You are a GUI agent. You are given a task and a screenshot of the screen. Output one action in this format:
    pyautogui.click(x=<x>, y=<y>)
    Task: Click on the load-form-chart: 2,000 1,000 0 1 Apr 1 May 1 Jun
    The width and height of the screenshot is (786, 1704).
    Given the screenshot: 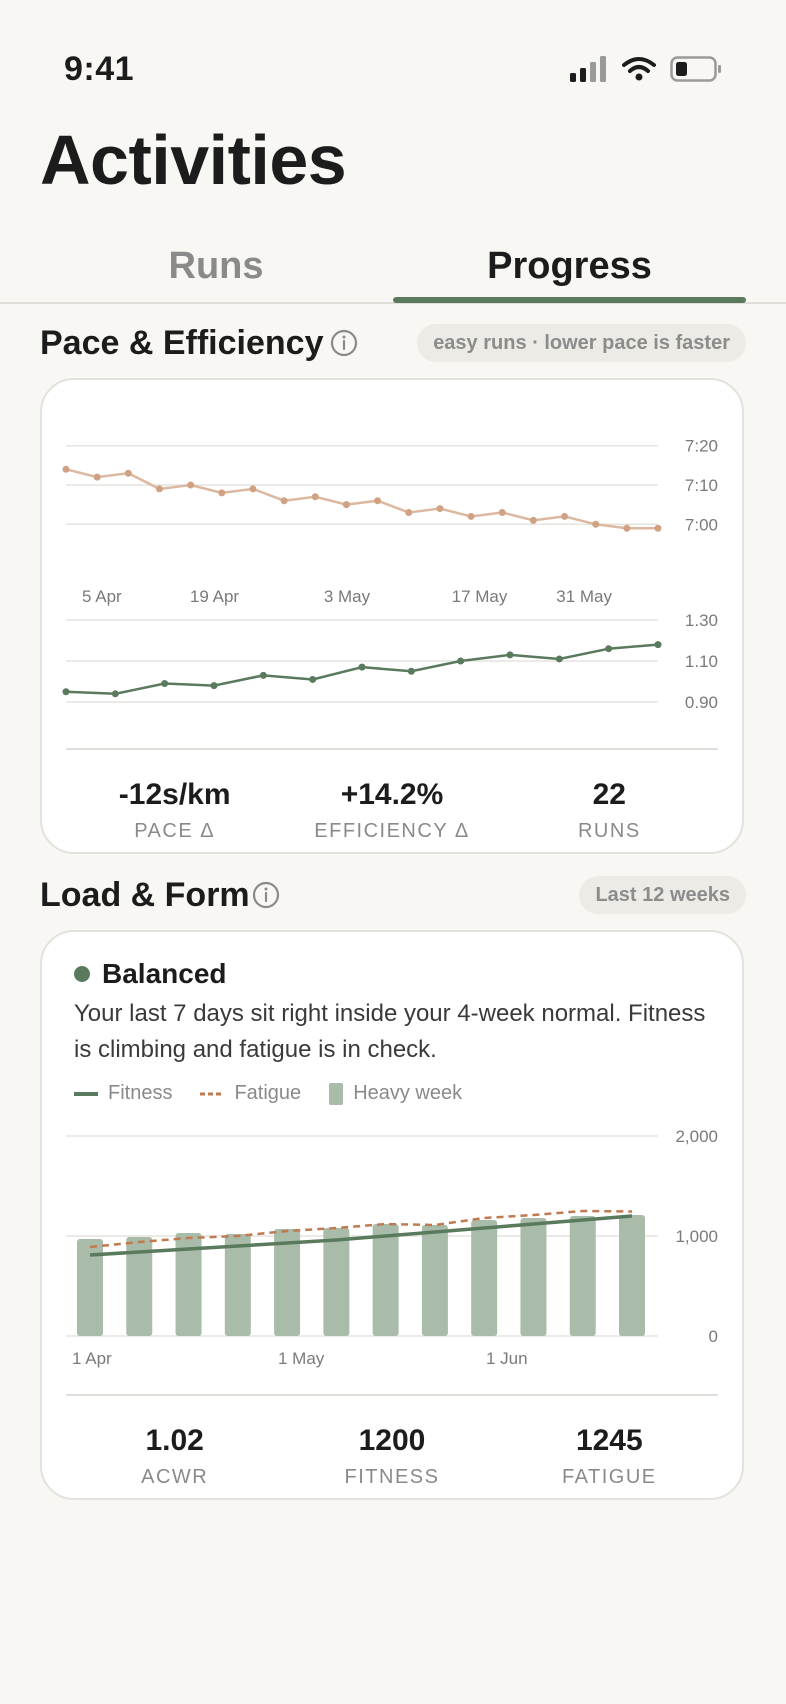 What is the action you would take?
    pyautogui.click(x=392, y=1247)
    